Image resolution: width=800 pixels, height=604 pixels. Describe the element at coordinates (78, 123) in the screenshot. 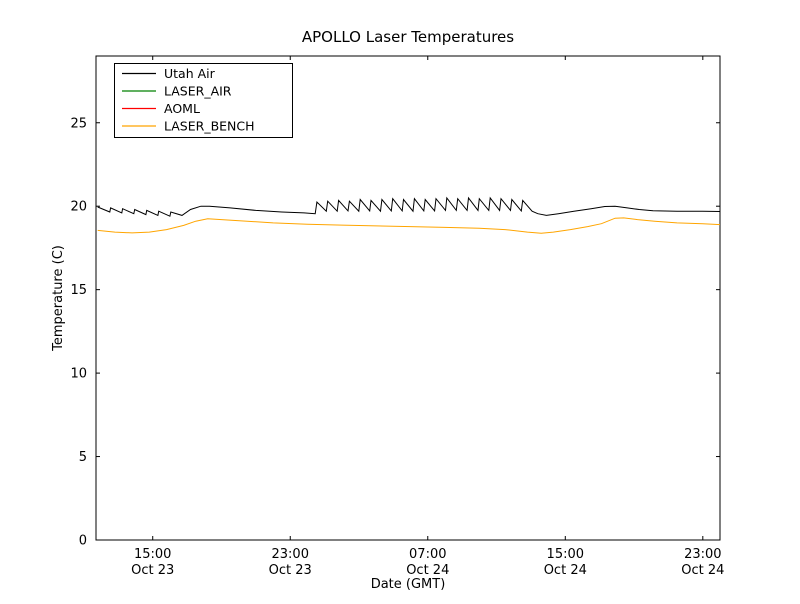

I see `y-tick-label: 25` at that location.